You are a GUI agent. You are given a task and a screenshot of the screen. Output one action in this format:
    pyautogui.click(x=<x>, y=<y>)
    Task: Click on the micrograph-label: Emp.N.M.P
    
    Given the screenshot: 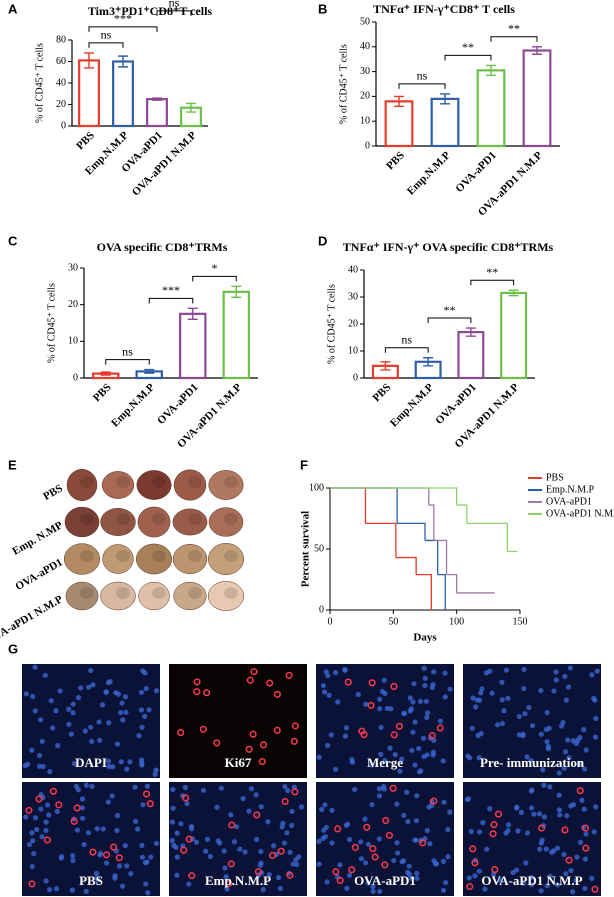 What is the action you would take?
    pyautogui.click(x=238, y=880)
    